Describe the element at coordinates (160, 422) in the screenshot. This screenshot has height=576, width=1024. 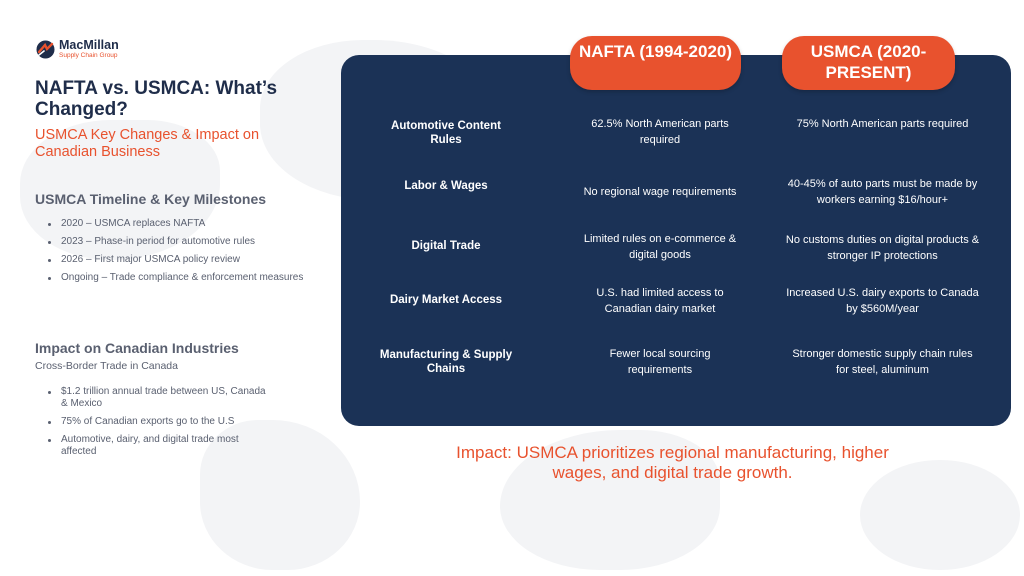
I see `list-item: 75% of Canadian exports go to the U.S` at that location.